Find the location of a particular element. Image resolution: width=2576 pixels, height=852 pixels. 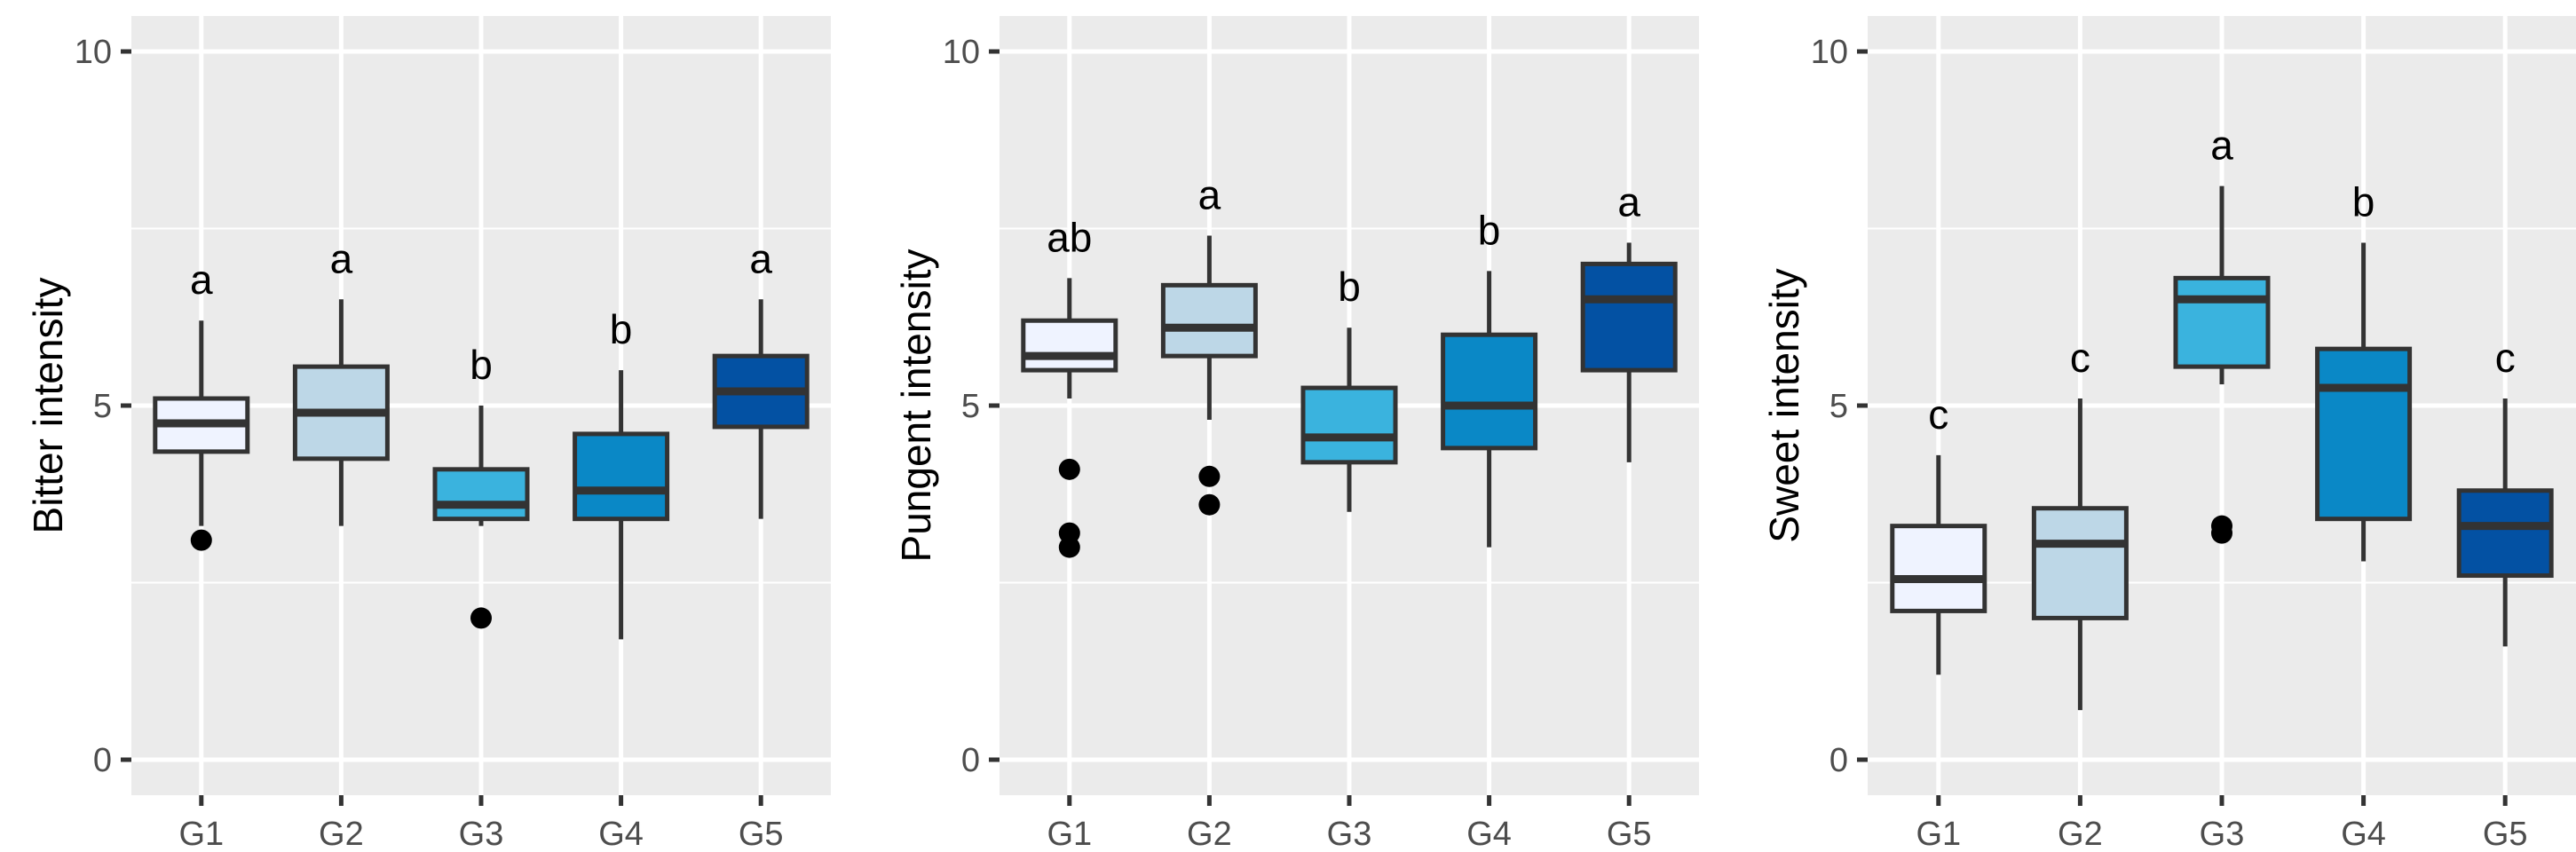

y-axis-title: Sweet intensity is located at coordinates (1784, 405).